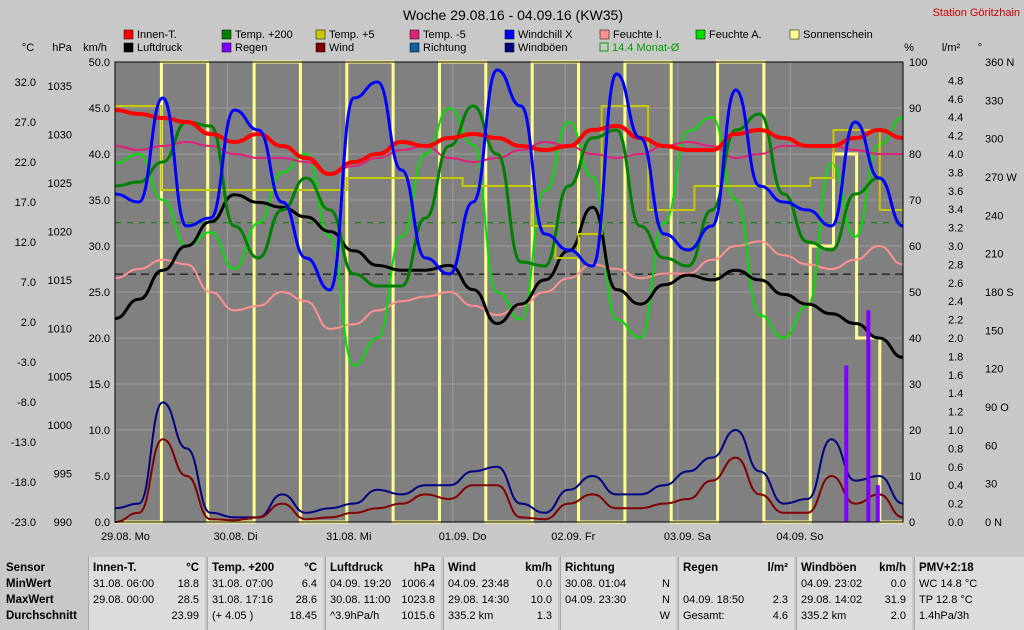 The image size is (1024, 630). I want to click on direction-tick-label: 300, so click(994, 140).